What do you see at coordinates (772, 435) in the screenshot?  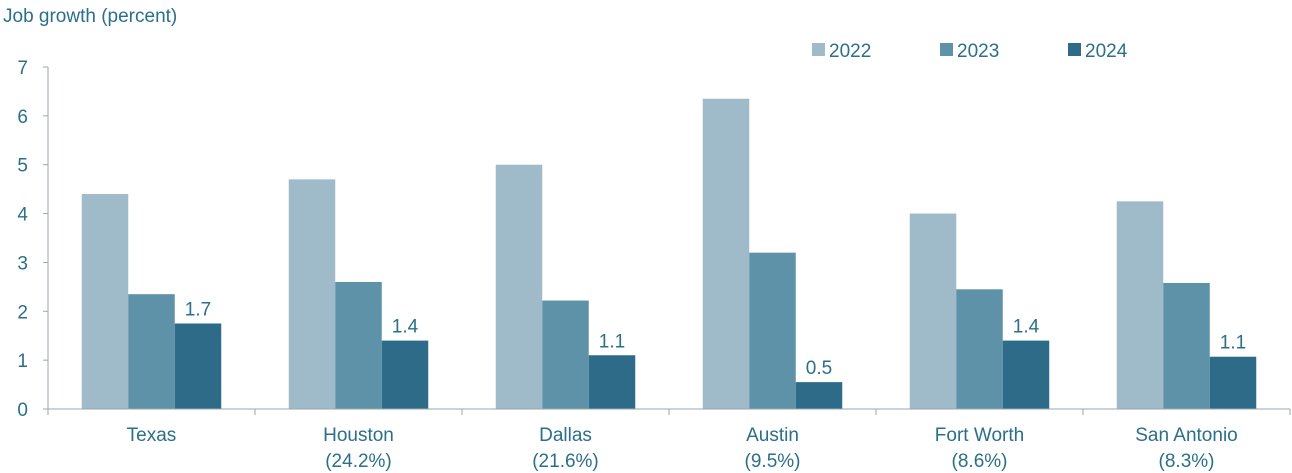 I see `x-category-label: Austin` at bounding box center [772, 435].